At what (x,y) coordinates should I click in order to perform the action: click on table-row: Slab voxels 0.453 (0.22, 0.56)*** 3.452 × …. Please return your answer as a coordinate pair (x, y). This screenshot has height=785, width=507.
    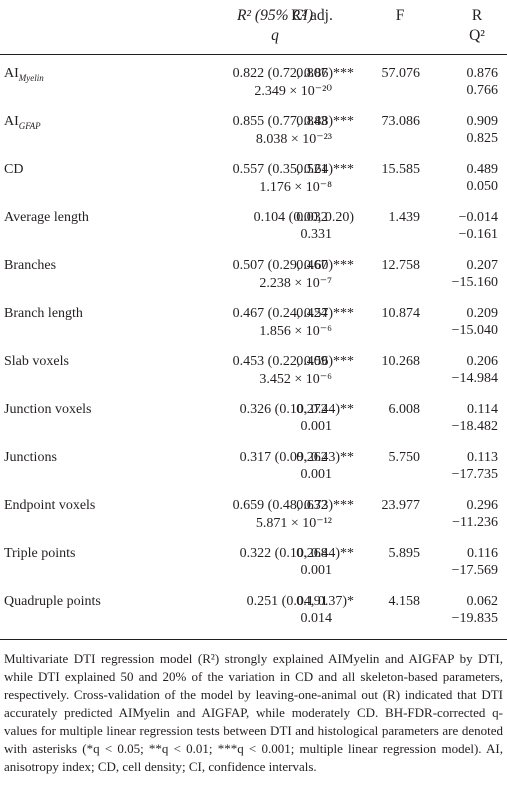
    Looking at the image, I should click on (253, 370).